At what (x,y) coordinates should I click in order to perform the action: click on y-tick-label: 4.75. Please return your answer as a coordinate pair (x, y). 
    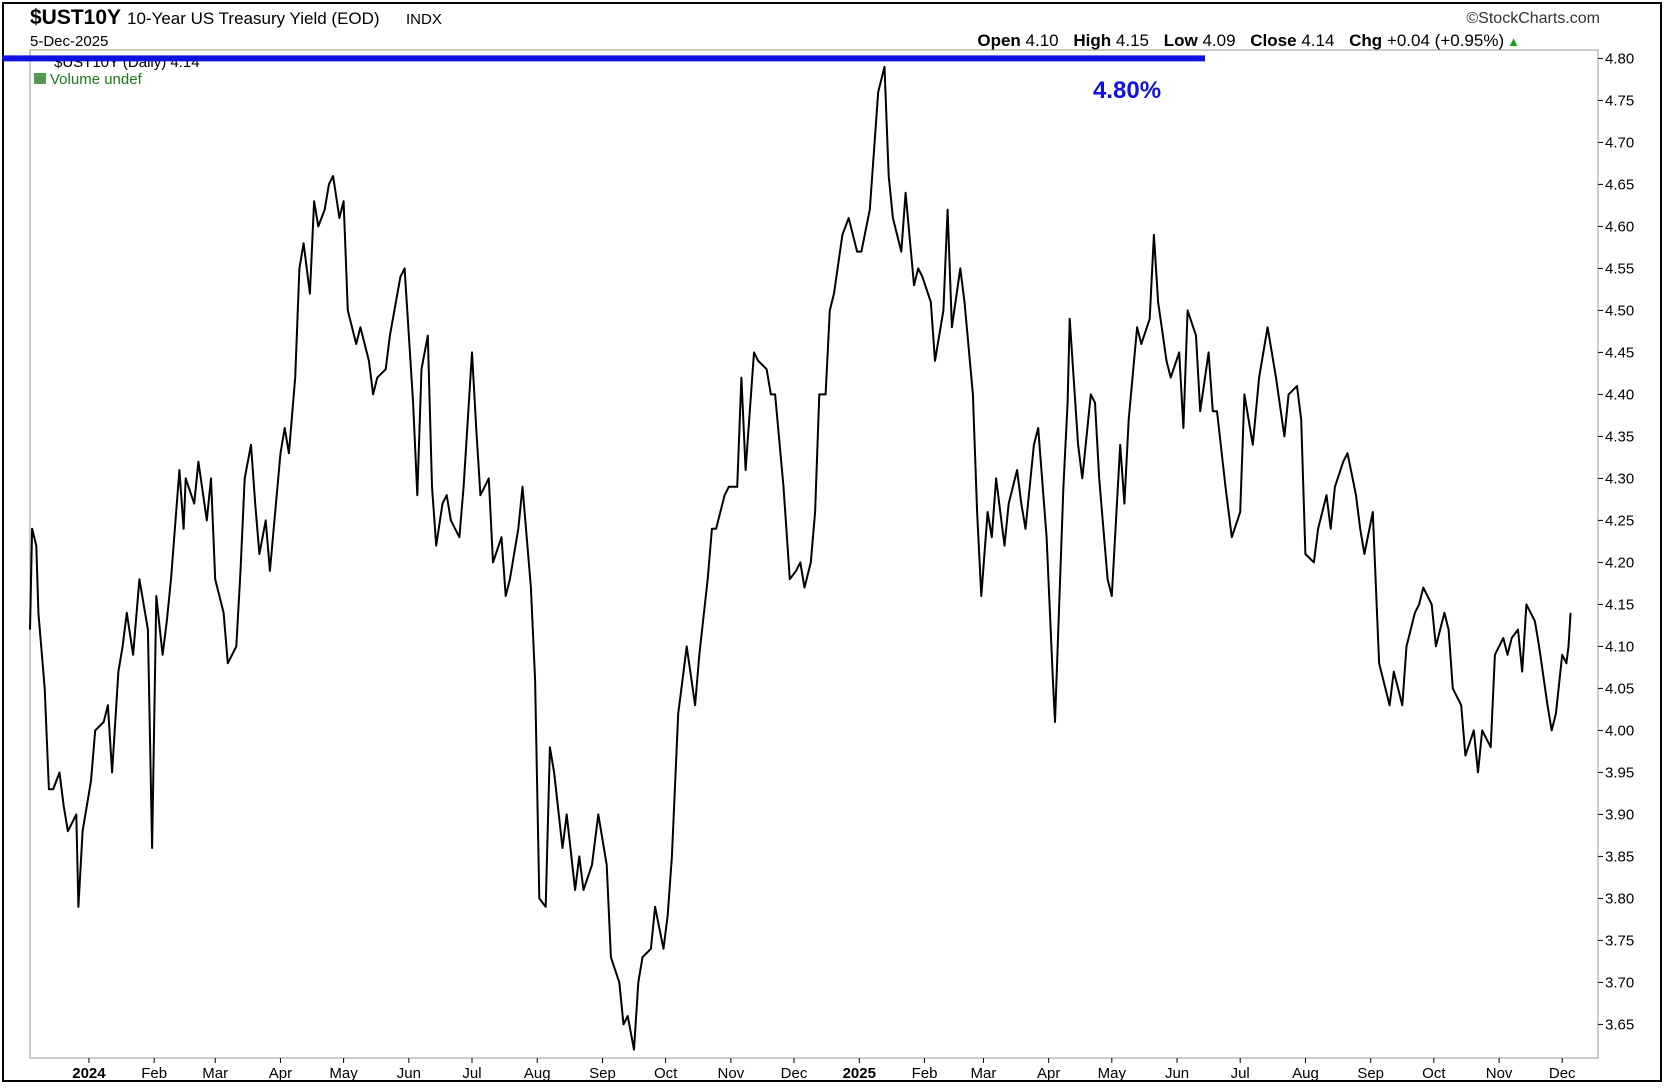
    Looking at the image, I should click on (1619, 100).